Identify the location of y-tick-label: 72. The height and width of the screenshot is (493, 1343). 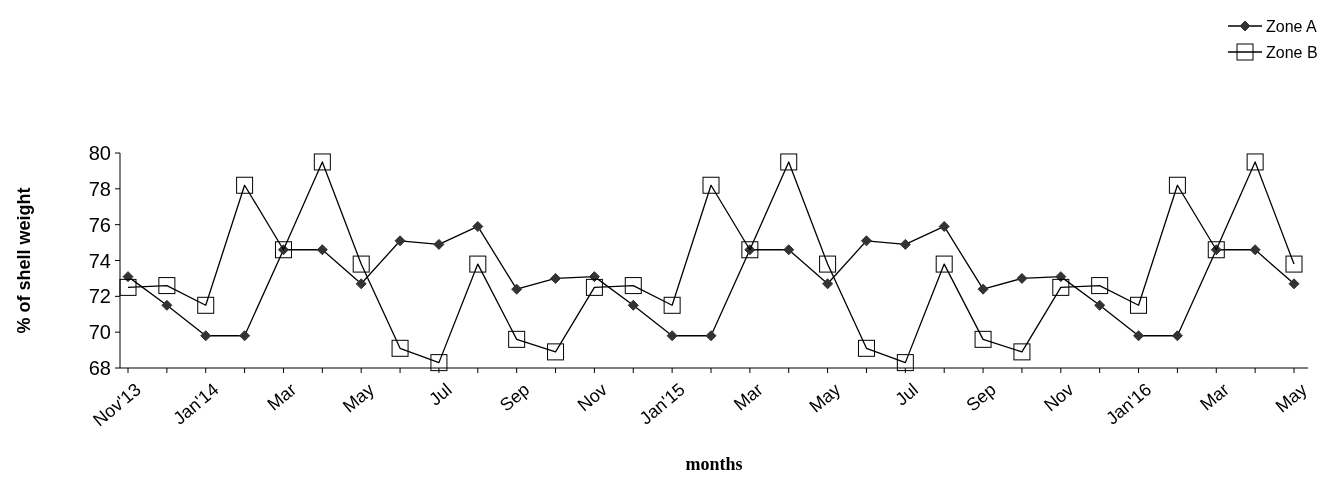
(99, 296).